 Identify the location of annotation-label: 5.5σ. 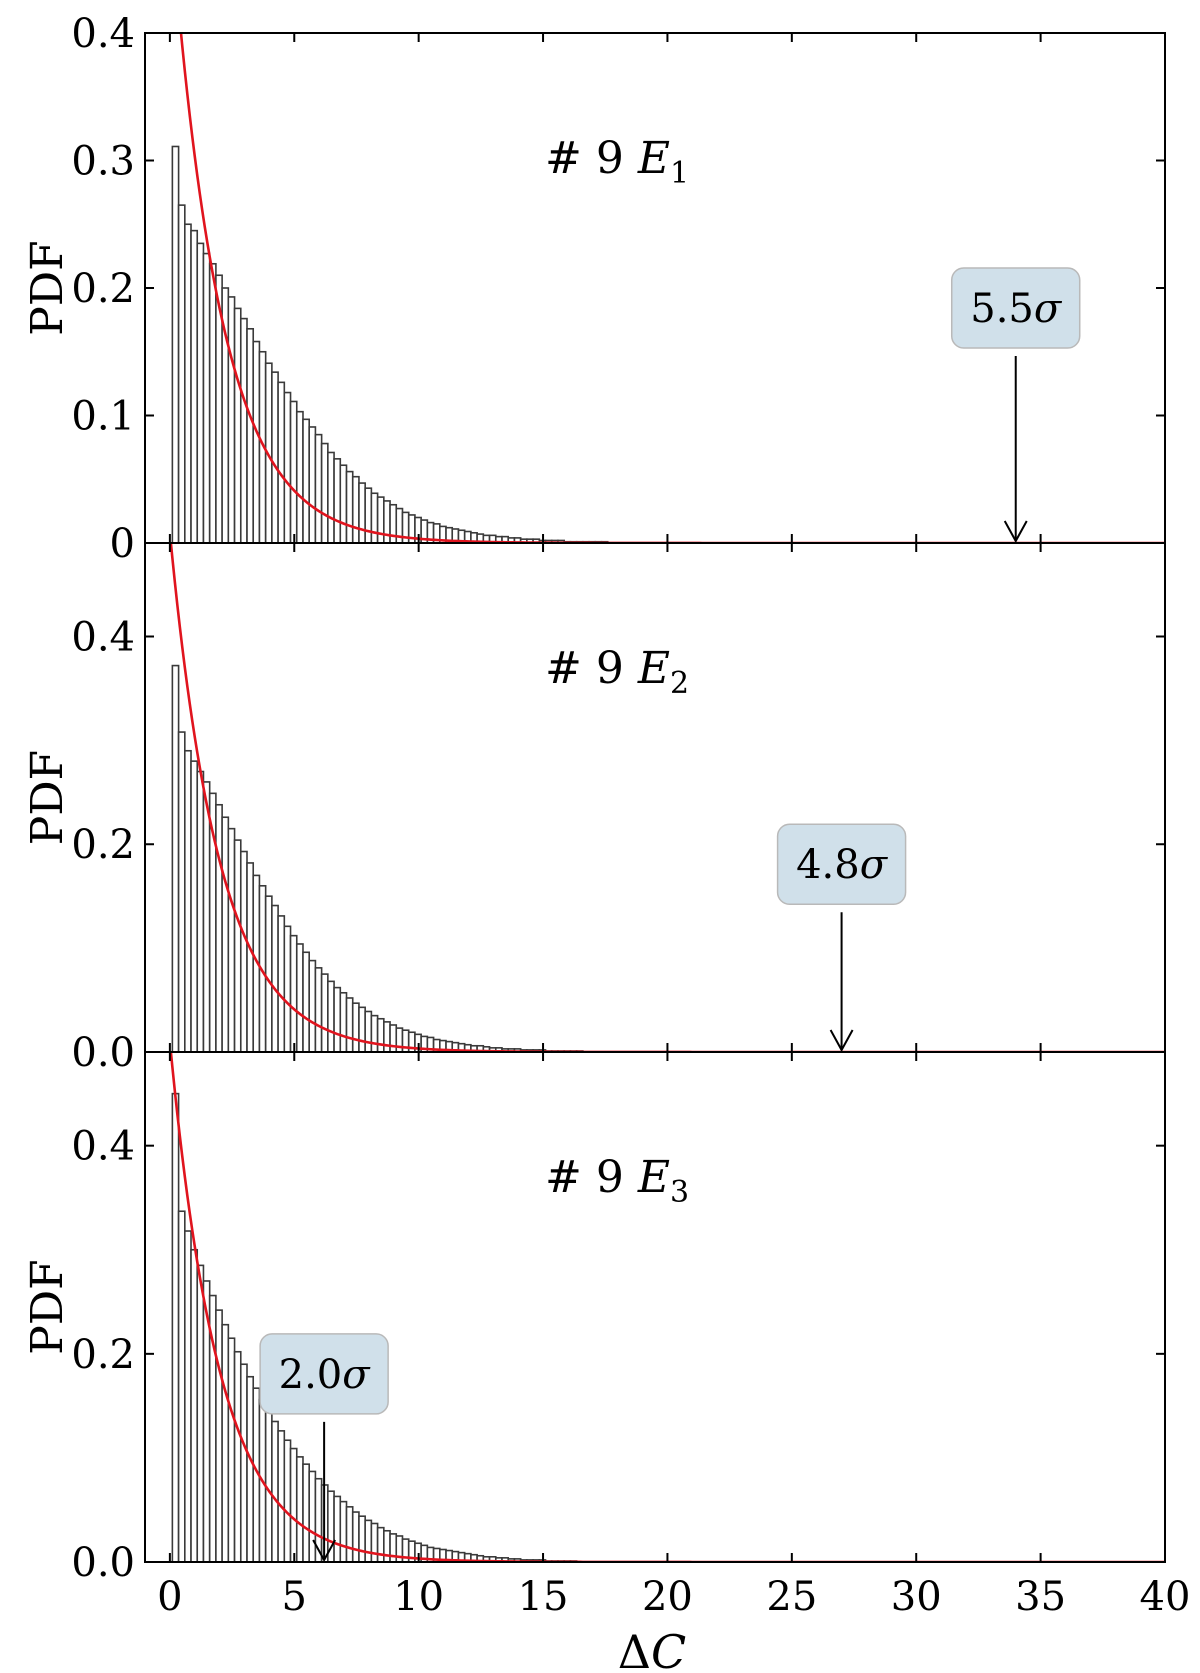
(1016, 309).